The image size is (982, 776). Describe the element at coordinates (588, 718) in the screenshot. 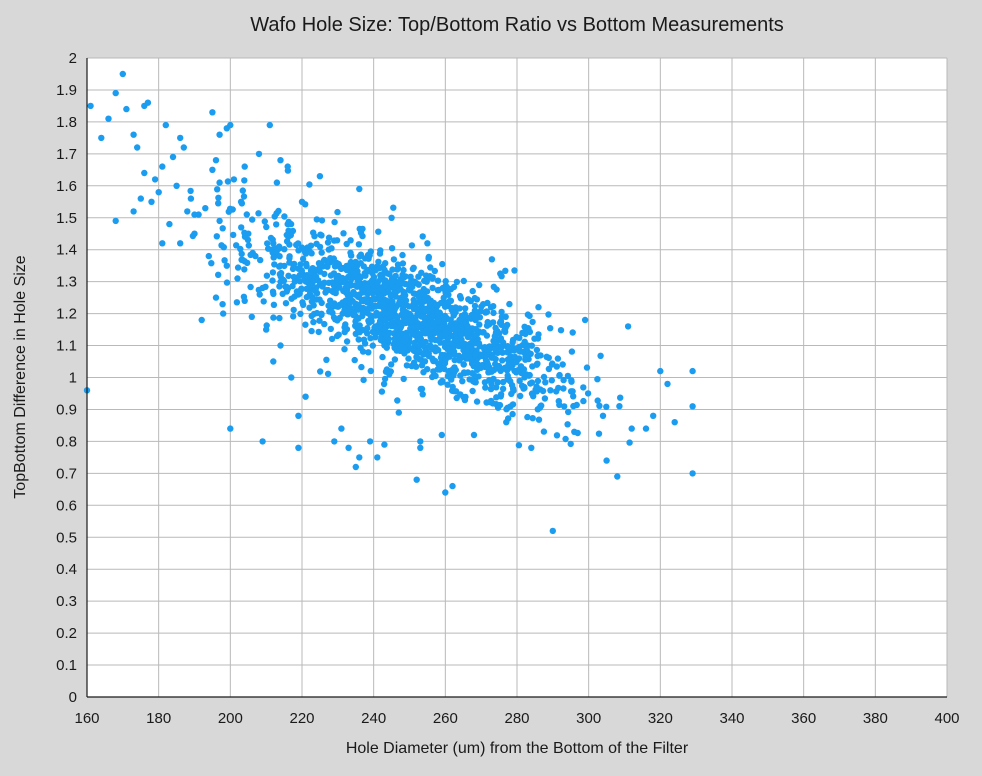

I see `x-tick-label: 300` at that location.